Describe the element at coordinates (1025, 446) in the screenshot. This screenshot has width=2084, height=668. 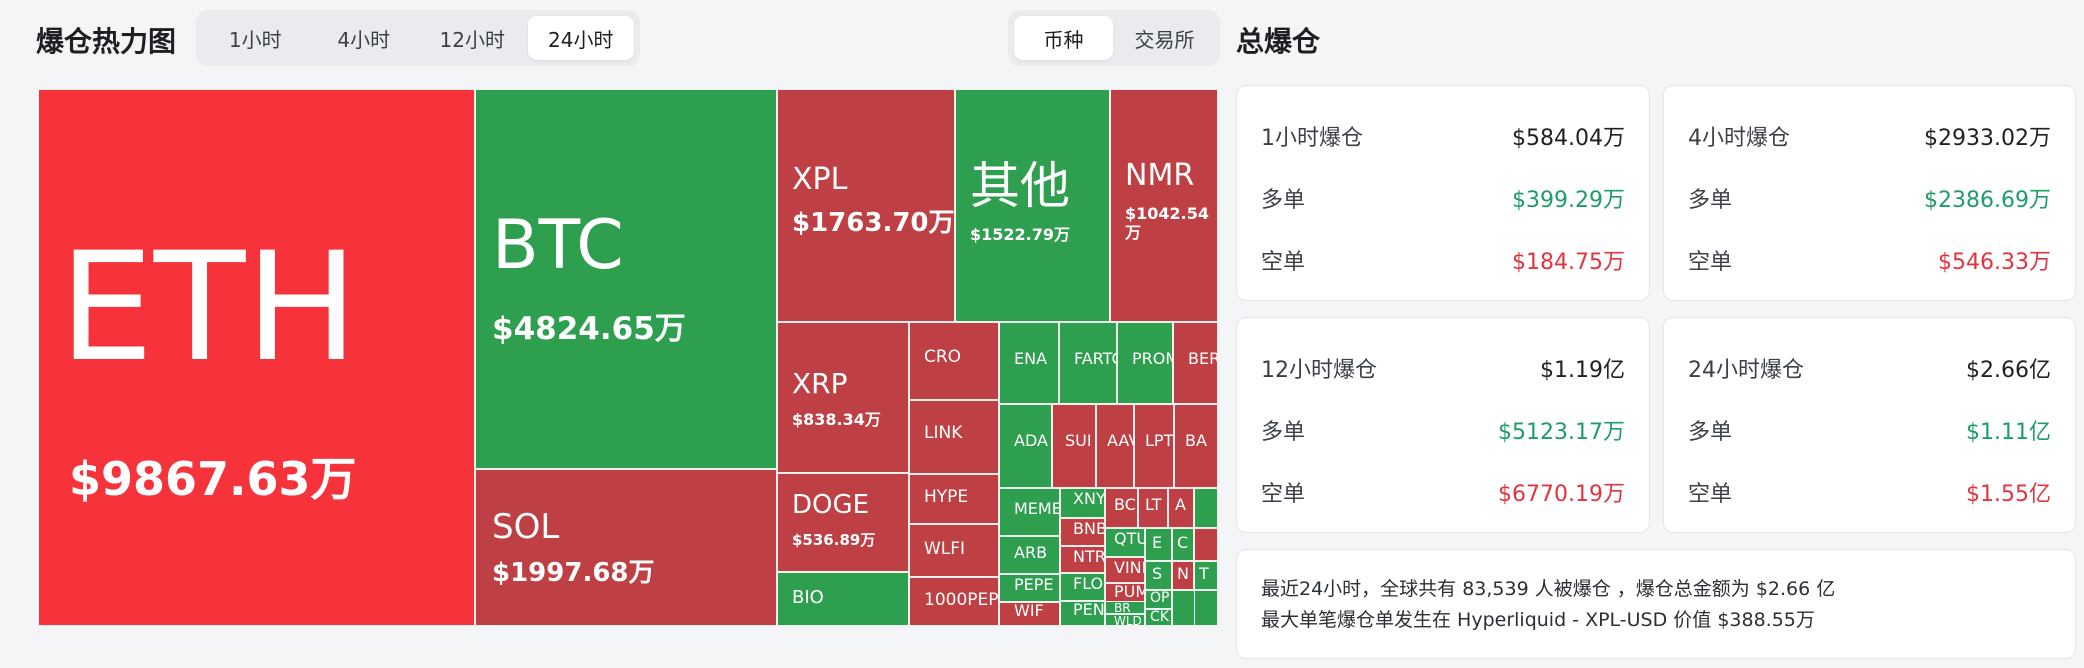
I see `treemap-tile-ada: ADA` at that location.